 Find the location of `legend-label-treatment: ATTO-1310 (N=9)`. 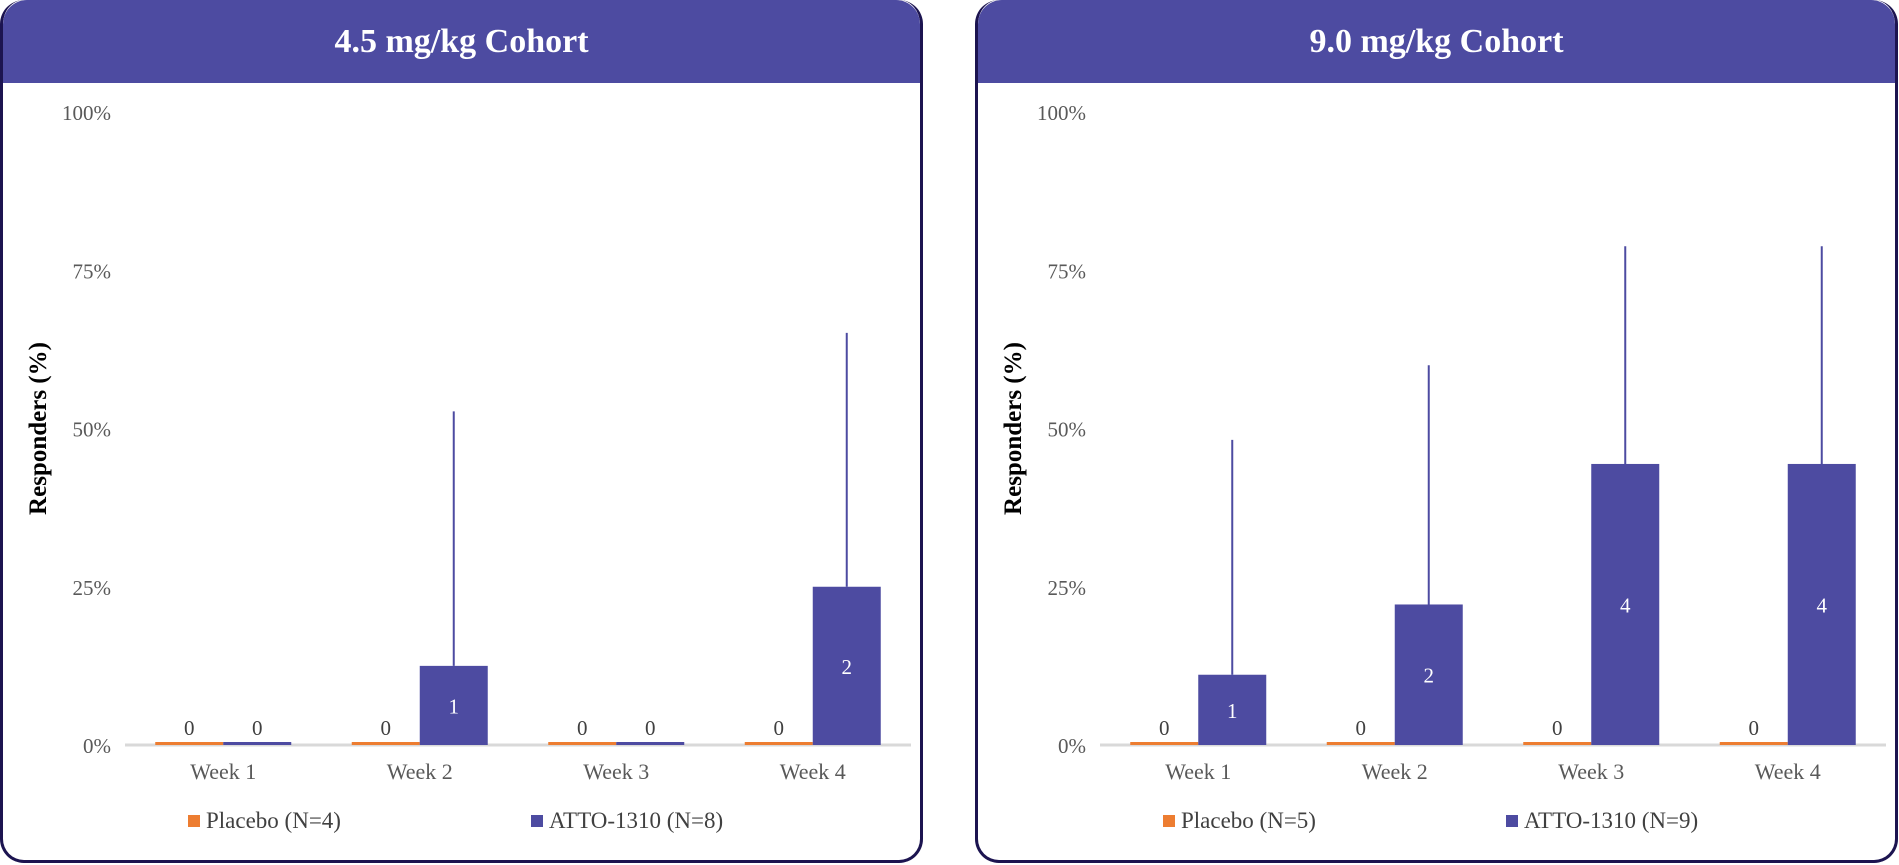

legend-label-treatment: ATTO-1310 (N=9) is located at coordinates (1611, 820).